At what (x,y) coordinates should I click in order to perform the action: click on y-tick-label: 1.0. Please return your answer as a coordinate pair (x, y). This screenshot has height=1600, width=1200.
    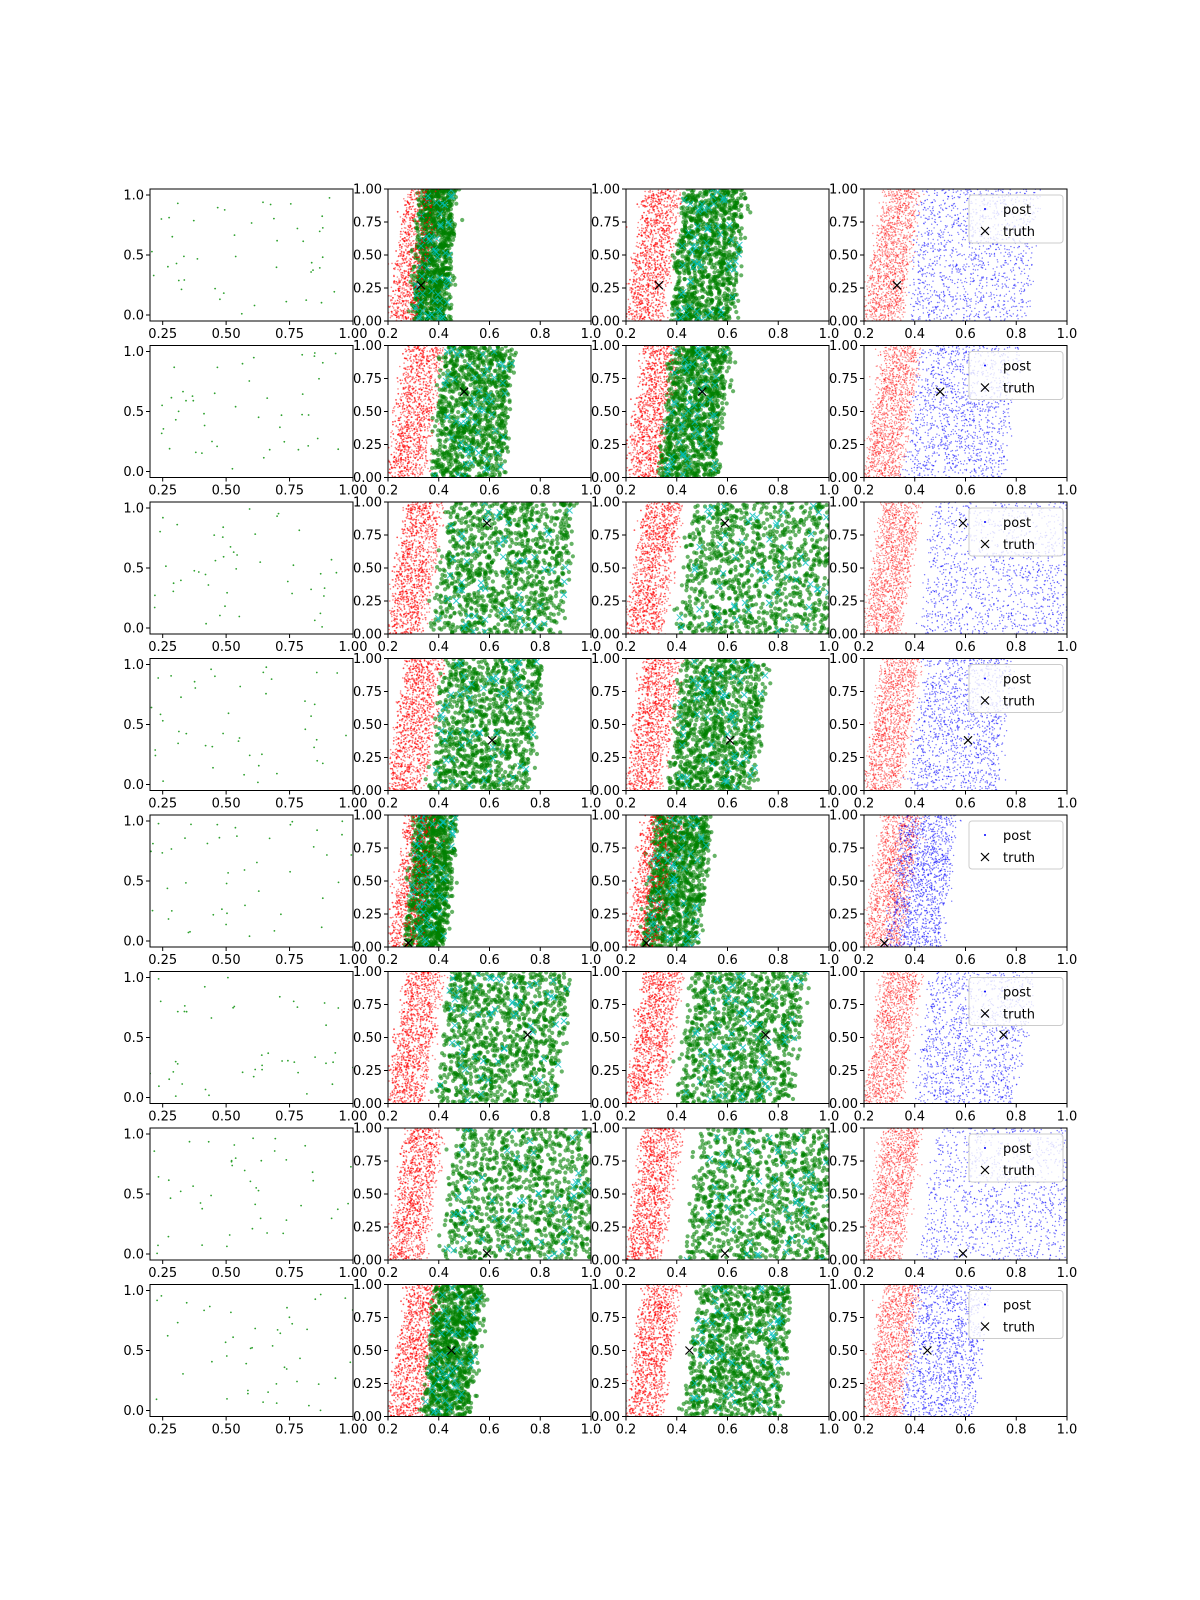
    Looking at the image, I should click on (133, 196).